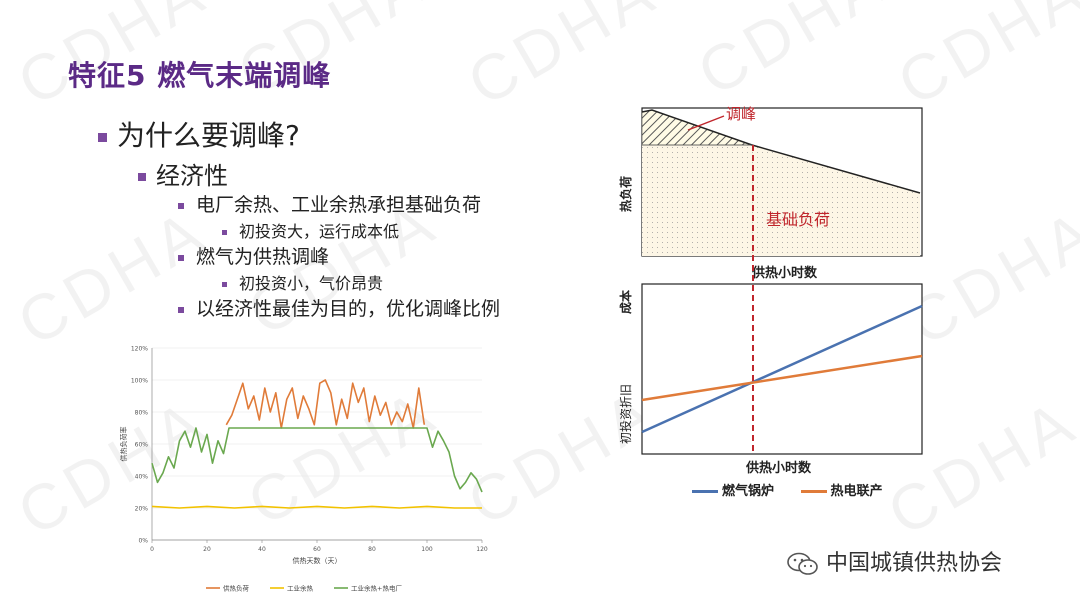 This screenshot has width=1080, height=608. What do you see at coordinates (142, 477) in the screenshot?
I see `y-tick-label: 40%` at bounding box center [142, 477].